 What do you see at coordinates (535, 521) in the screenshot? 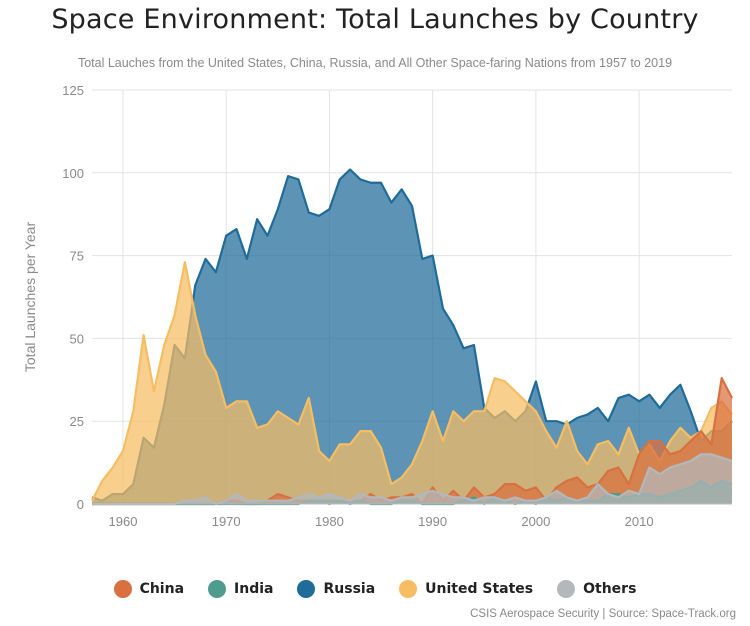
I see `x-tick-label: 2000` at bounding box center [535, 521].